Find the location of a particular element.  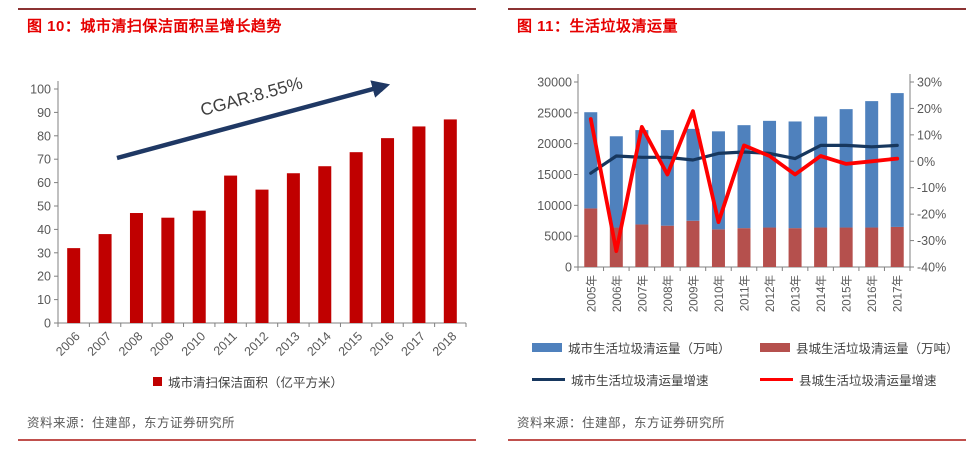

legend-item: 县城生活垃圾清运量增速 is located at coordinates (865, 379).